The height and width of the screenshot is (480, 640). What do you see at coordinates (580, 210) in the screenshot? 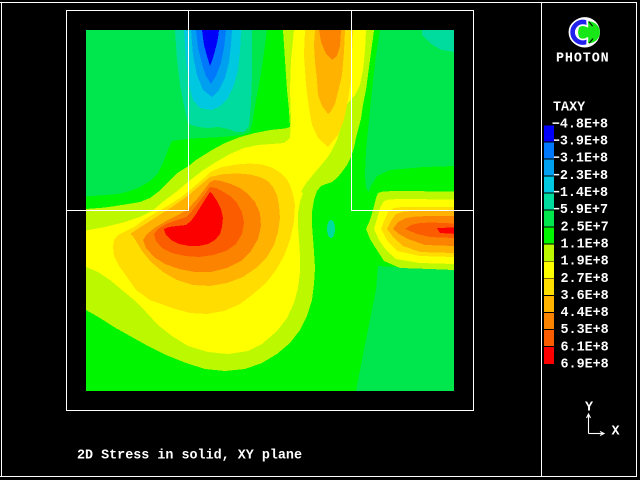
I see `svg-text: −5.9E+7` at bounding box center [580, 210].